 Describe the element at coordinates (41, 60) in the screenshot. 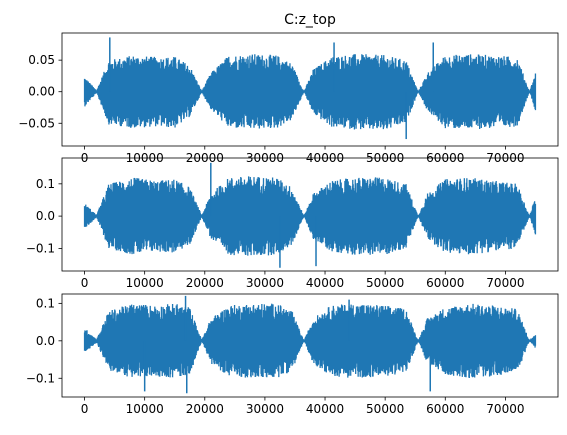

I see `y-tick-label: 0.05` at that location.